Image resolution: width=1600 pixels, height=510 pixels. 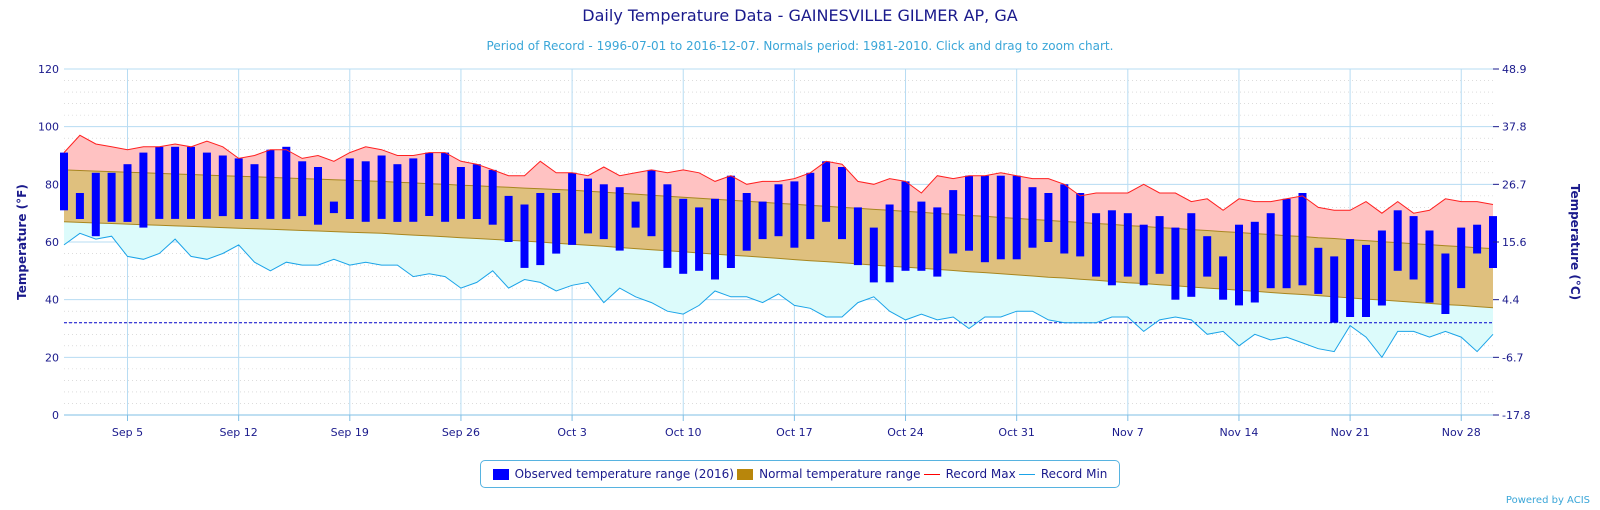 What do you see at coordinates (500, 474) in the screenshot?
I see `legend-swatch-observed` at bounding box center [500, 474].